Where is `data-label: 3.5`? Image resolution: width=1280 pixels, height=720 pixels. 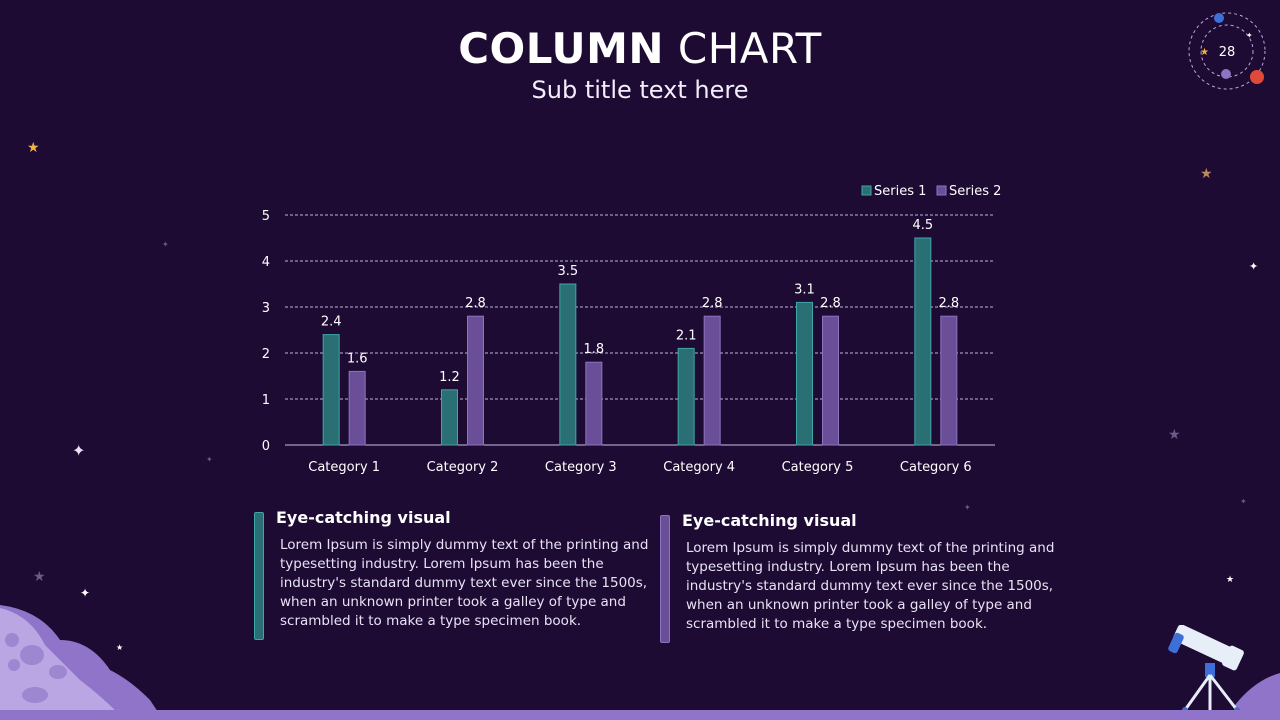
data-label: 3.5 is located at coordinates (567, 271).